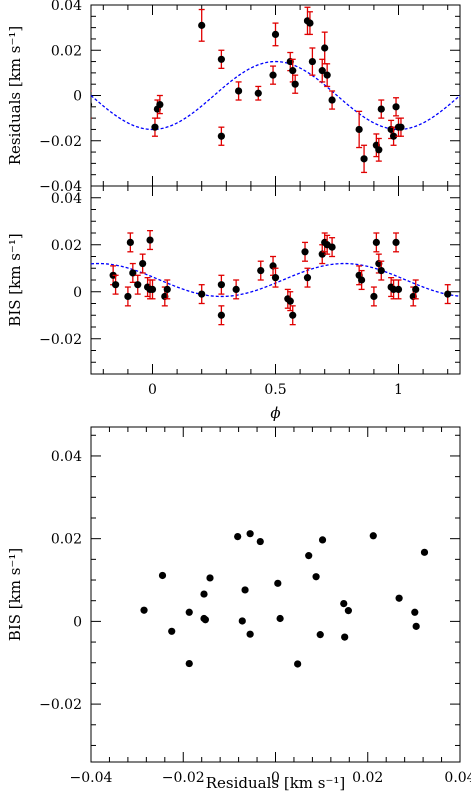 This screenshot has height=795, width=471. I want to click on y-tick-label: −0.04, so click(60, 187).